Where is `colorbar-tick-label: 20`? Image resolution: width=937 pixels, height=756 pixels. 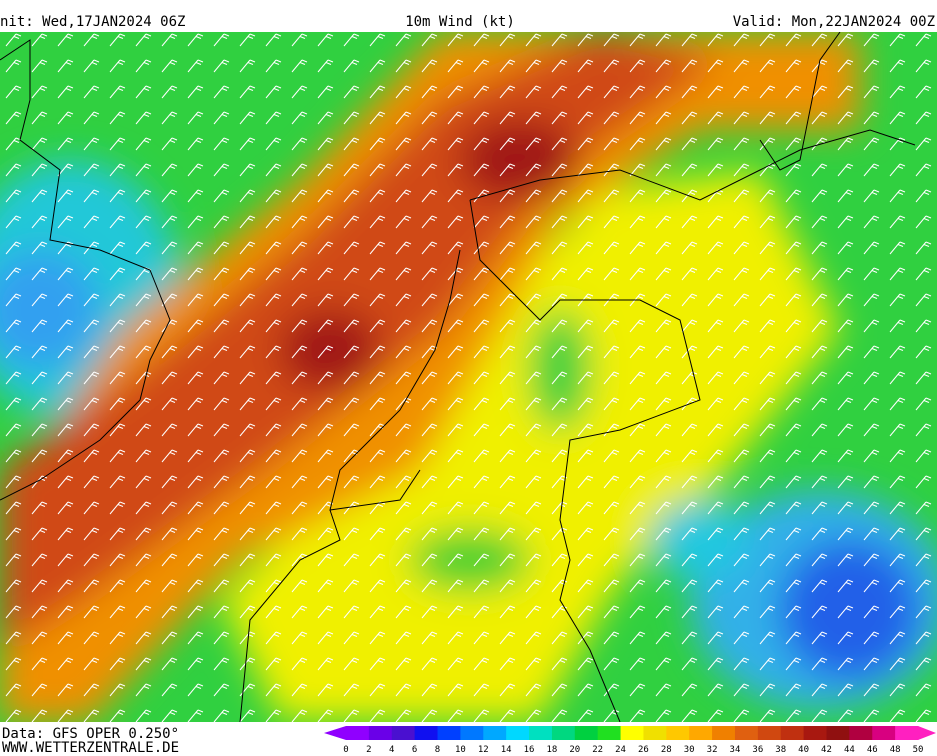 colorbar-tick-label: 20 is located at coordinates (574, 750).